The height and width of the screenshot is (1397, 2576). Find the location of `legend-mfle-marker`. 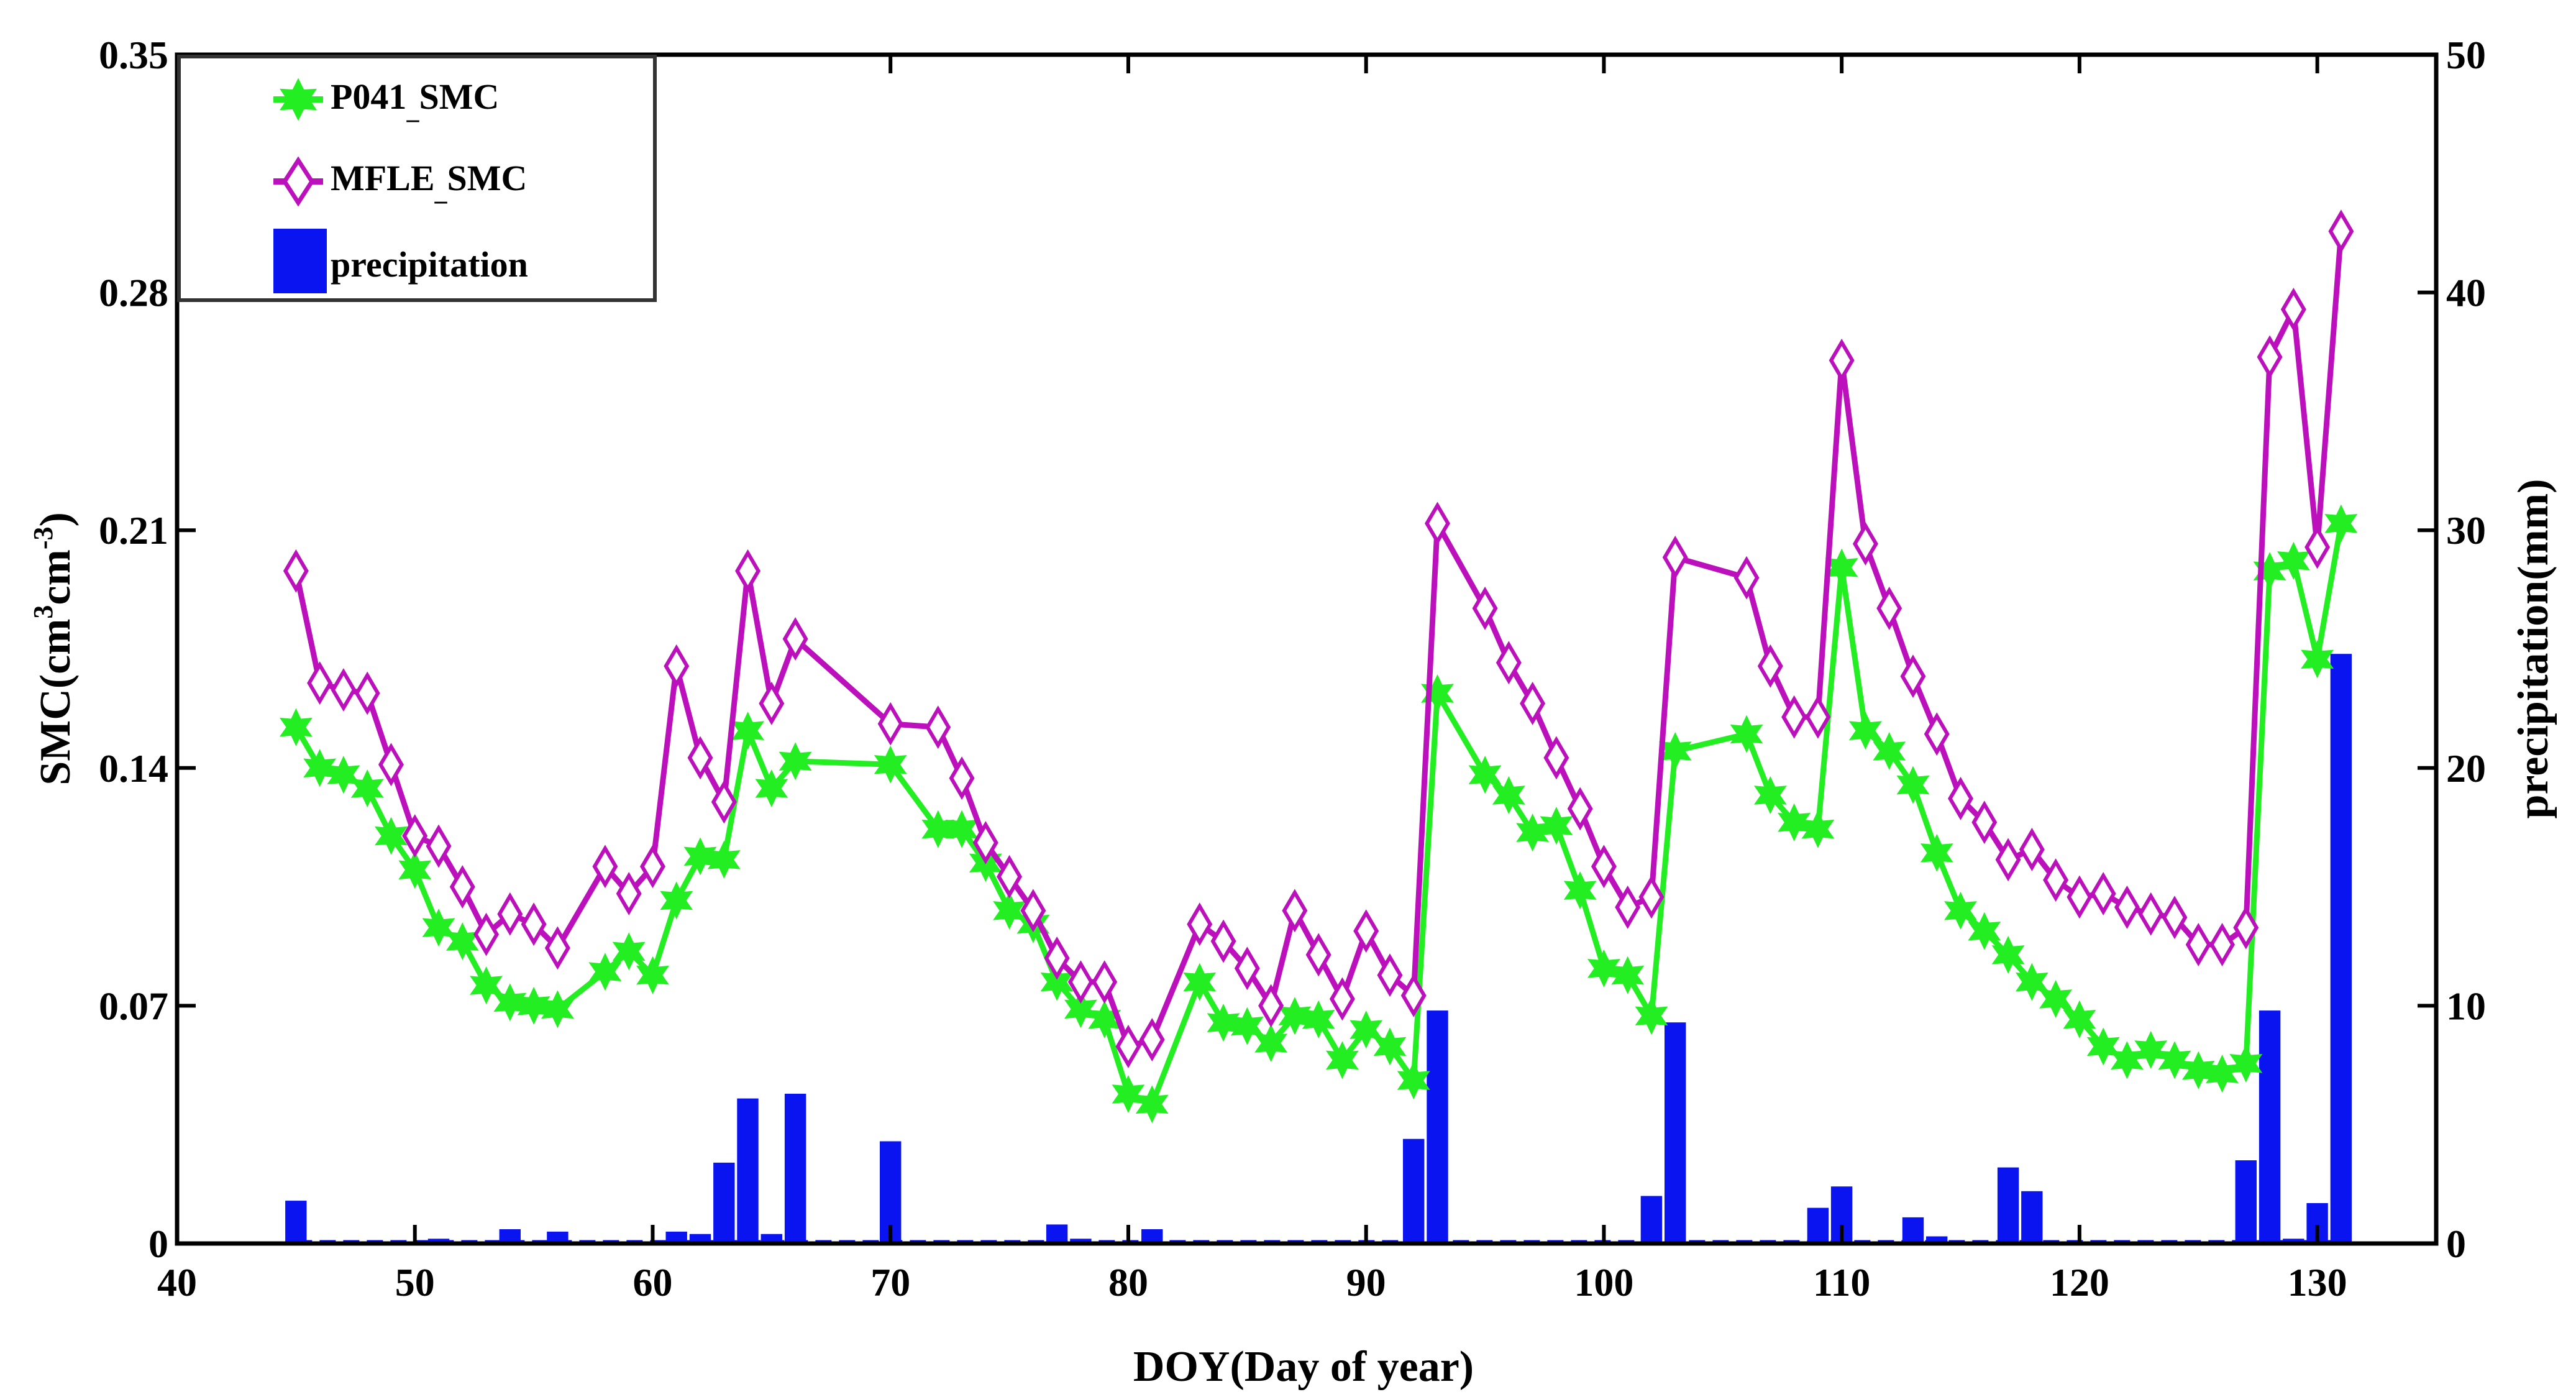

legend-mfle-marker is located at coordinates (298, 181).